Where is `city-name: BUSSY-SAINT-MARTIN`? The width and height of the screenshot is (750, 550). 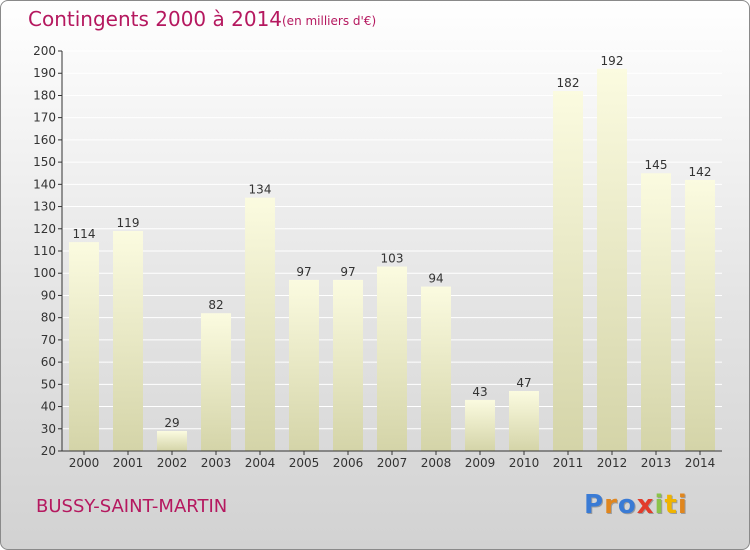
city-name: BUSSY-SAINT-MARTIN is located at coordinates (132, 506).